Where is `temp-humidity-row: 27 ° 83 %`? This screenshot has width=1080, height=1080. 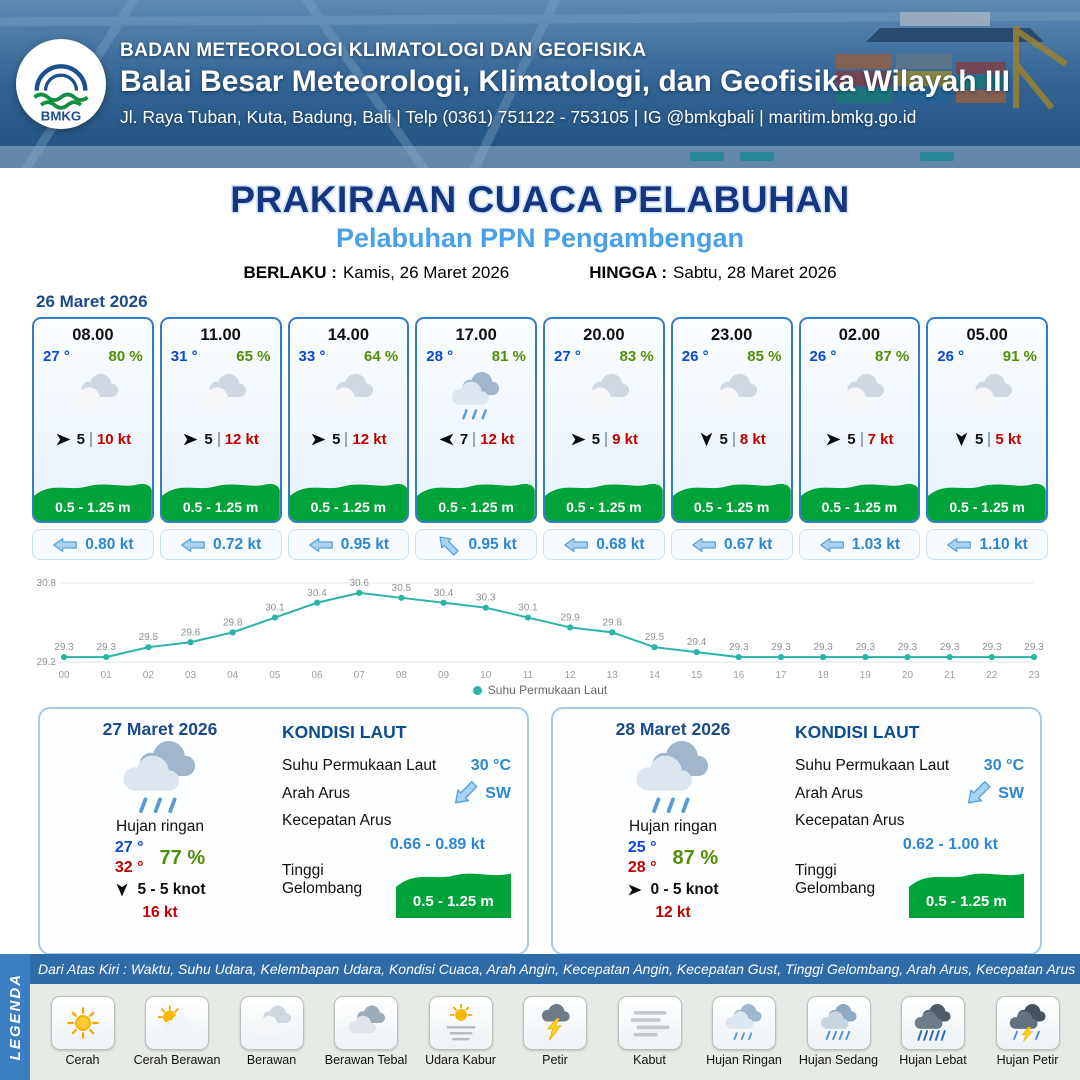 temp-humidity-row: 27 ° 83 % is located at coordinates (604, 355).